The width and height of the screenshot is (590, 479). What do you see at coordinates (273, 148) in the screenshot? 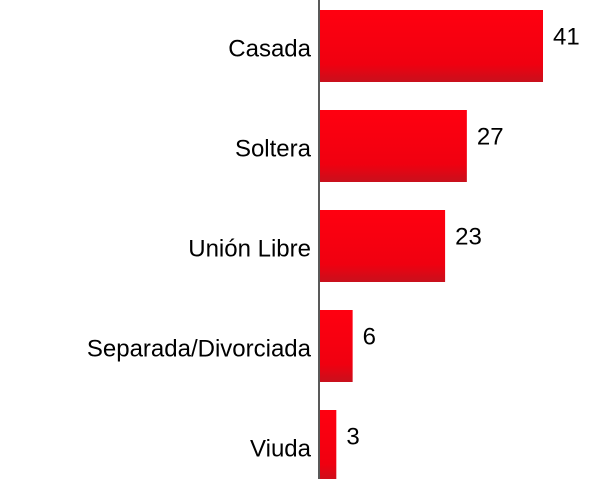
I see `category-label: Soltera` at bounding box center [273, 148].